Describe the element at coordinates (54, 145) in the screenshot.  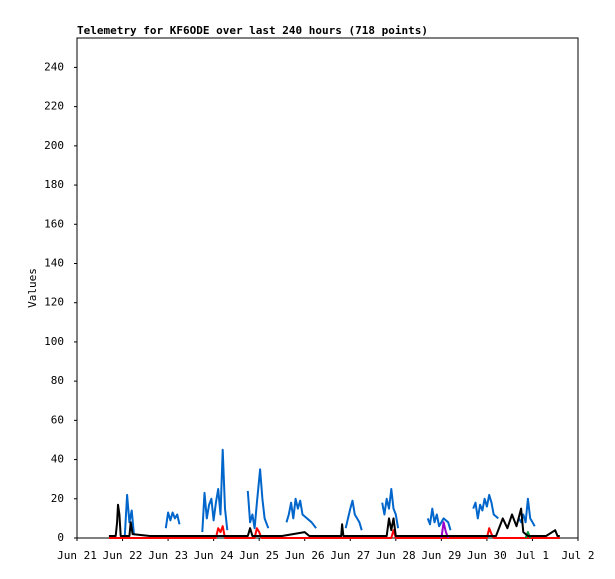
I see `y-tick-label: 200` at that location.